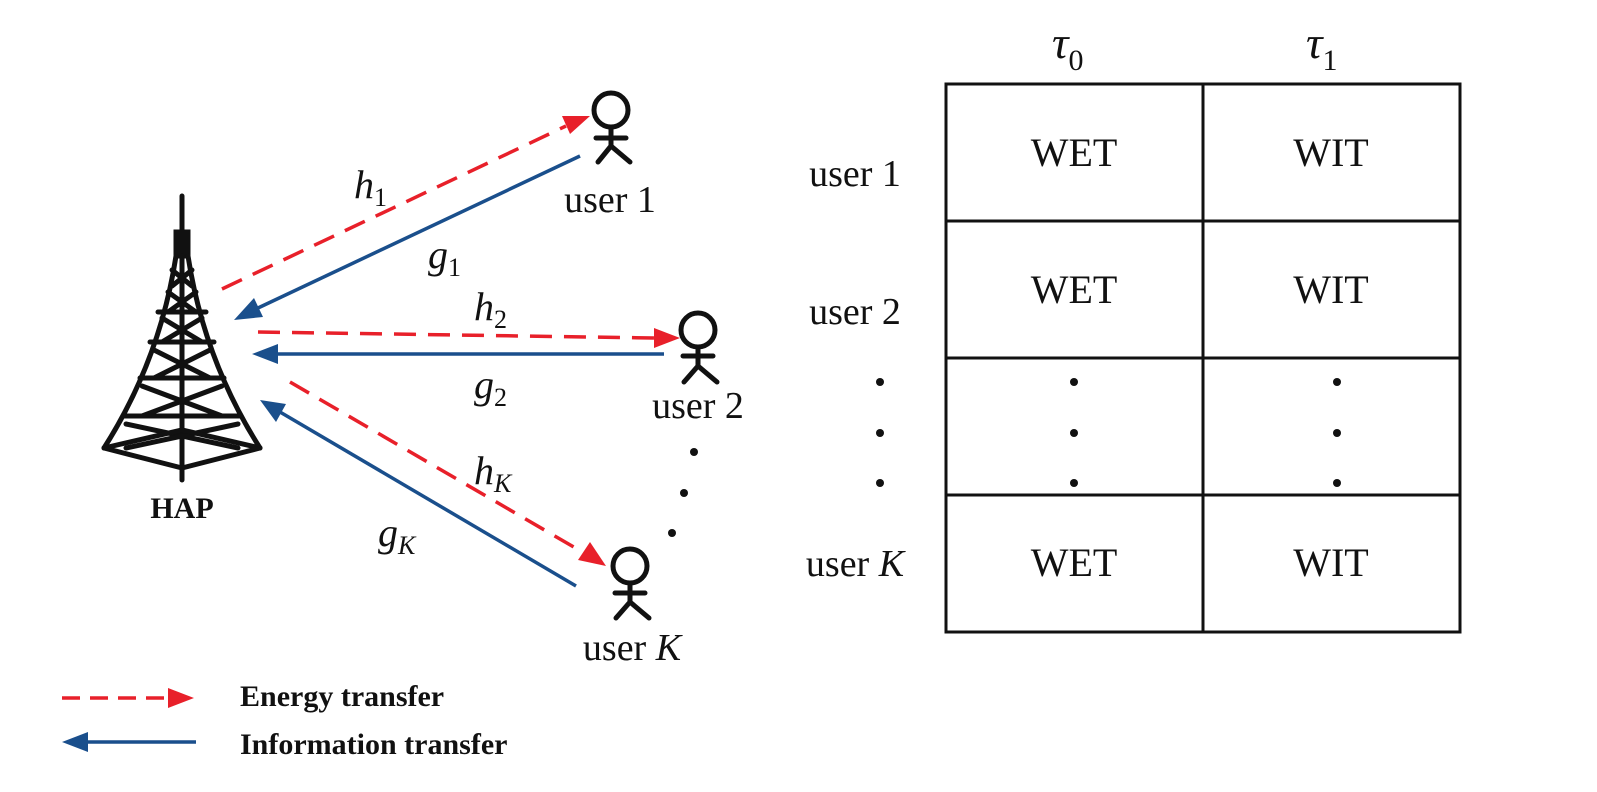  I want to click on label-hk: hK, so click(493, 473).